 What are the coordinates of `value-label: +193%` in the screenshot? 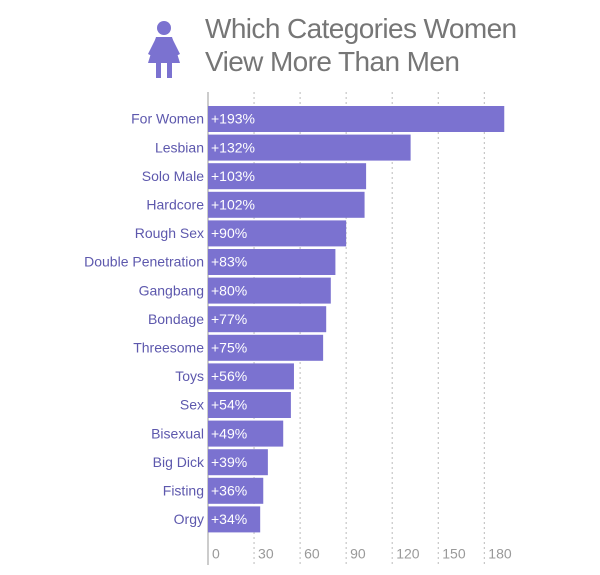 It's located at (233, 119).